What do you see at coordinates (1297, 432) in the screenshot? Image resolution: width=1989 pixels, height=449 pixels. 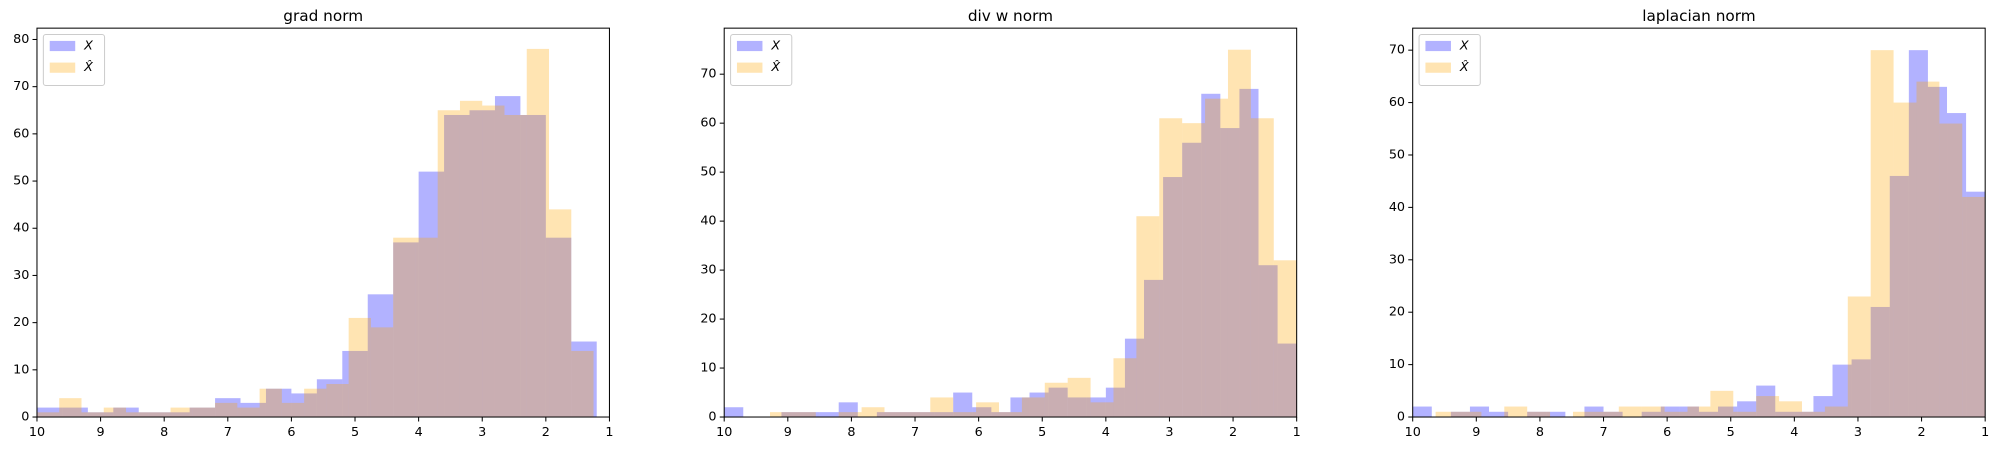 I see `x-tick-label: 1` at bounding box center [1297, 432].